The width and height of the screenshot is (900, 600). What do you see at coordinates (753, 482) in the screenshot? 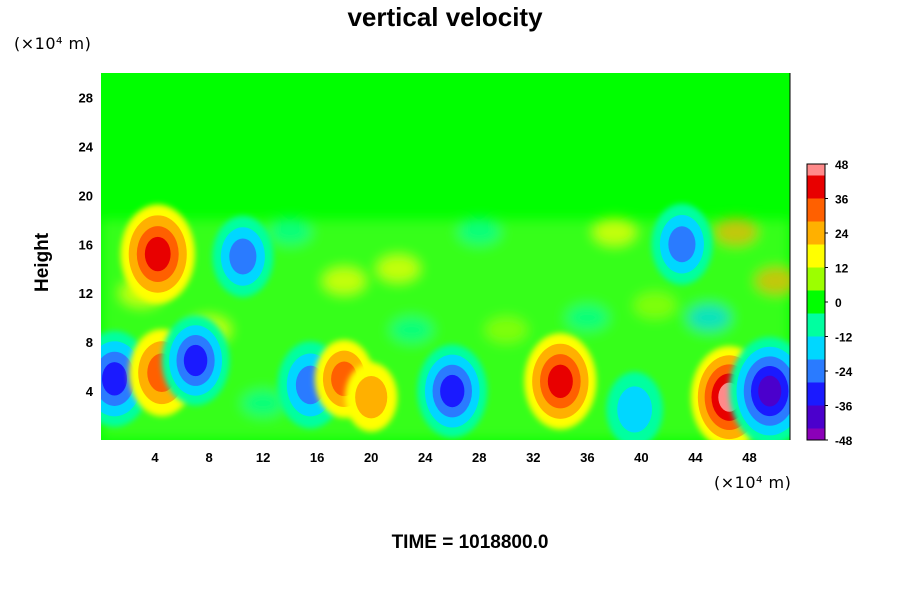
I see `x-axis-unit: (×10⁴ m)` at bounding box center [753, 482].